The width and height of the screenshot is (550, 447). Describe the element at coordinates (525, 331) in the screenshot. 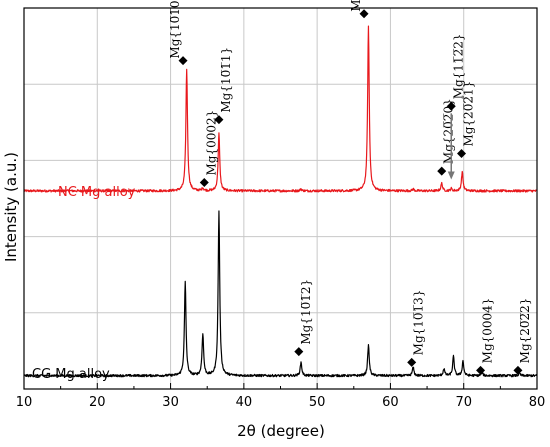

I see `peak-label: Mg{20̅2̅2}` at that location.